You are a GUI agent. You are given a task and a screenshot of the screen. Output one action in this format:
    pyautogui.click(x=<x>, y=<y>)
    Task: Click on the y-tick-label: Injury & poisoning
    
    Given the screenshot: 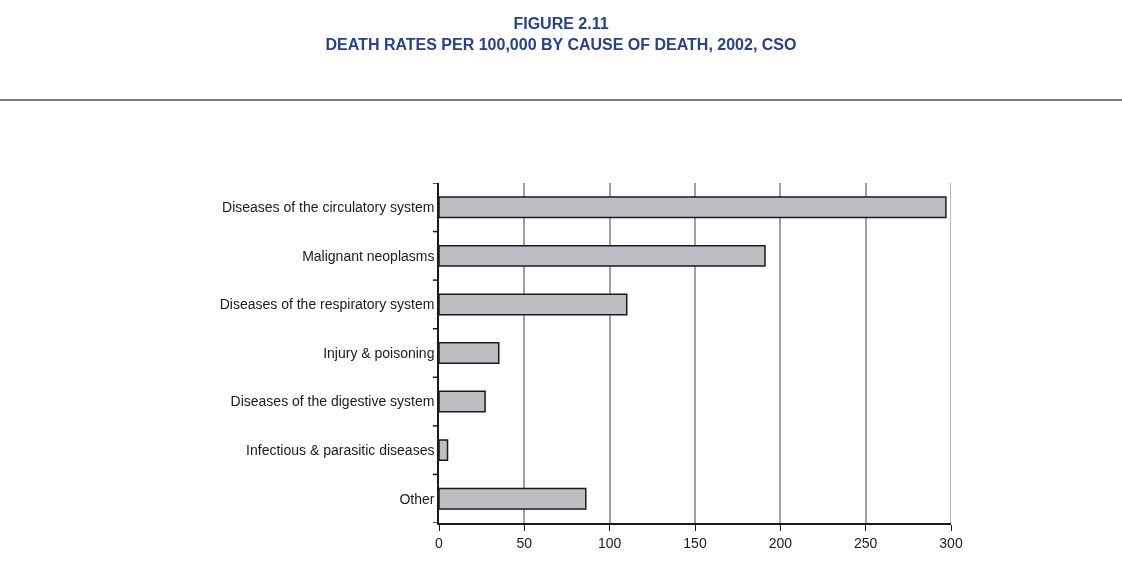 What is the action you would take?
    pyautogui.click(x=379, y=352)
    